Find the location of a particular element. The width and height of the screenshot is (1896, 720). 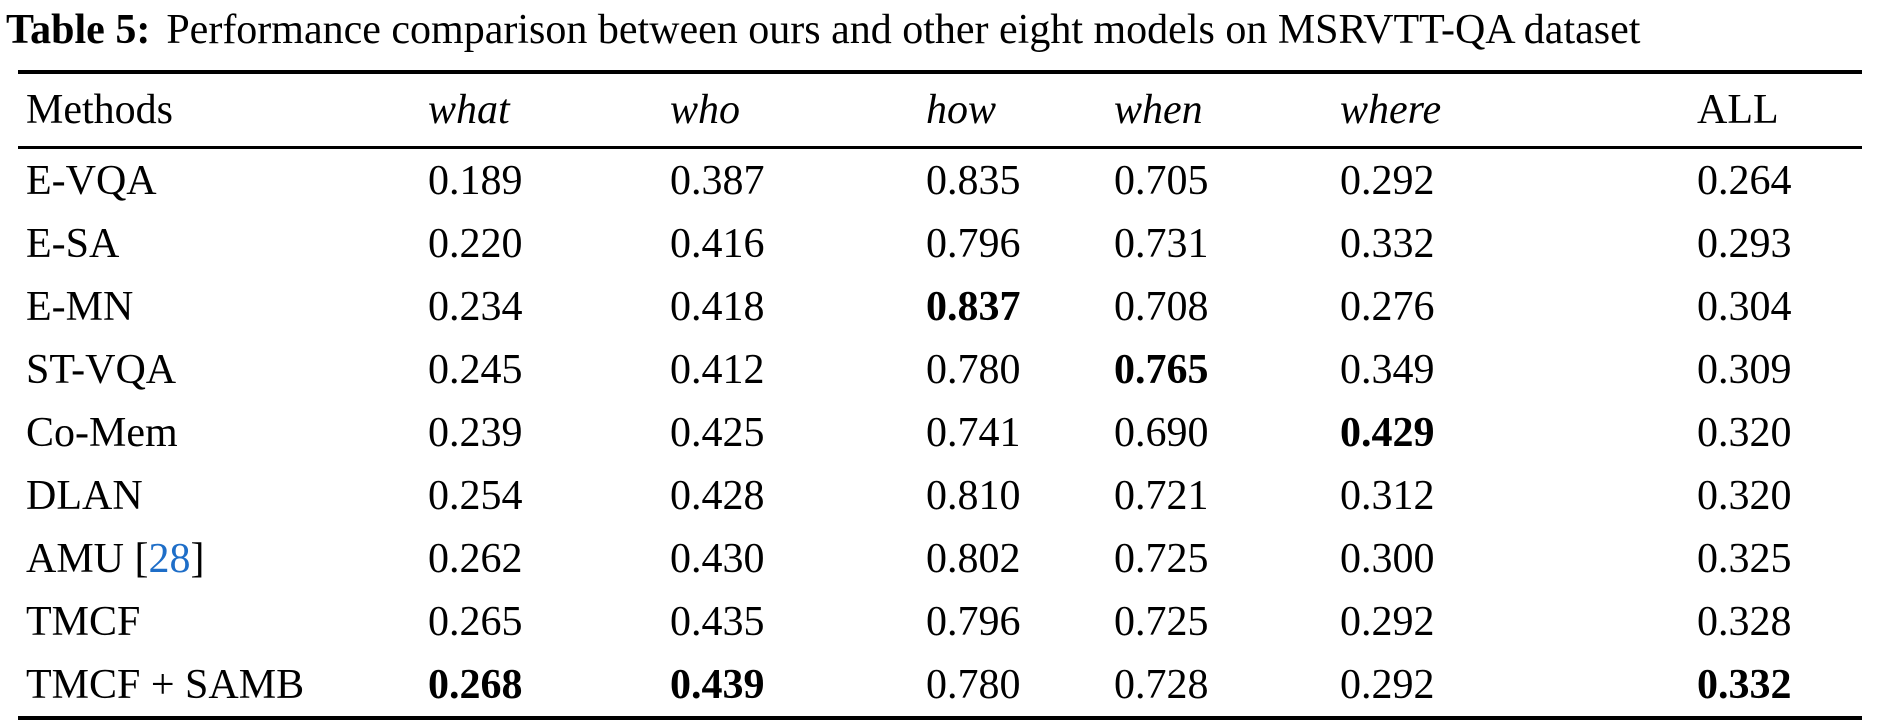

value-cell: 0.802 is located at coordinates (973, 558).